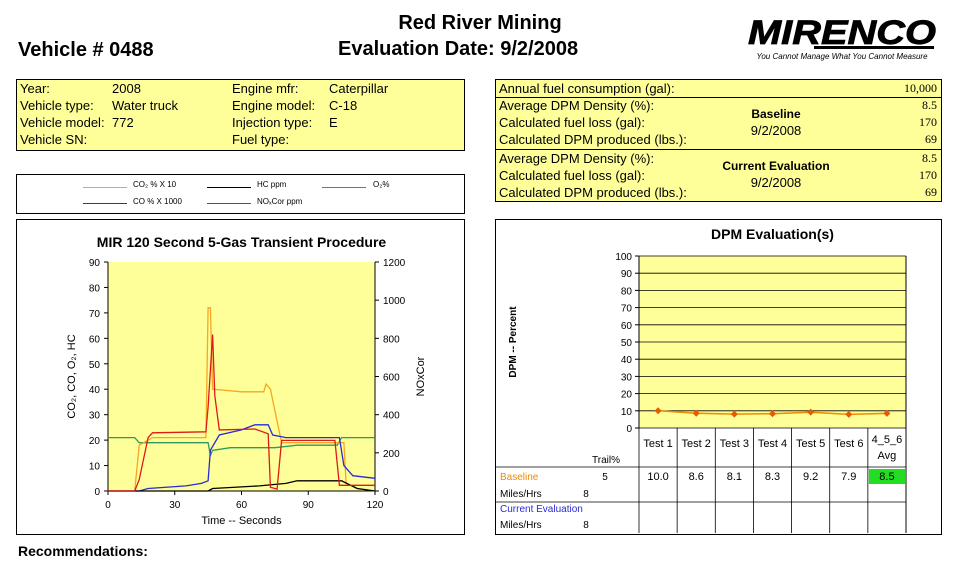 The width and height of the screenshot is (960, 569). Describe the element at coordinates (810, 444) in the screenshot. I see `category-label: Test 5` at that location.